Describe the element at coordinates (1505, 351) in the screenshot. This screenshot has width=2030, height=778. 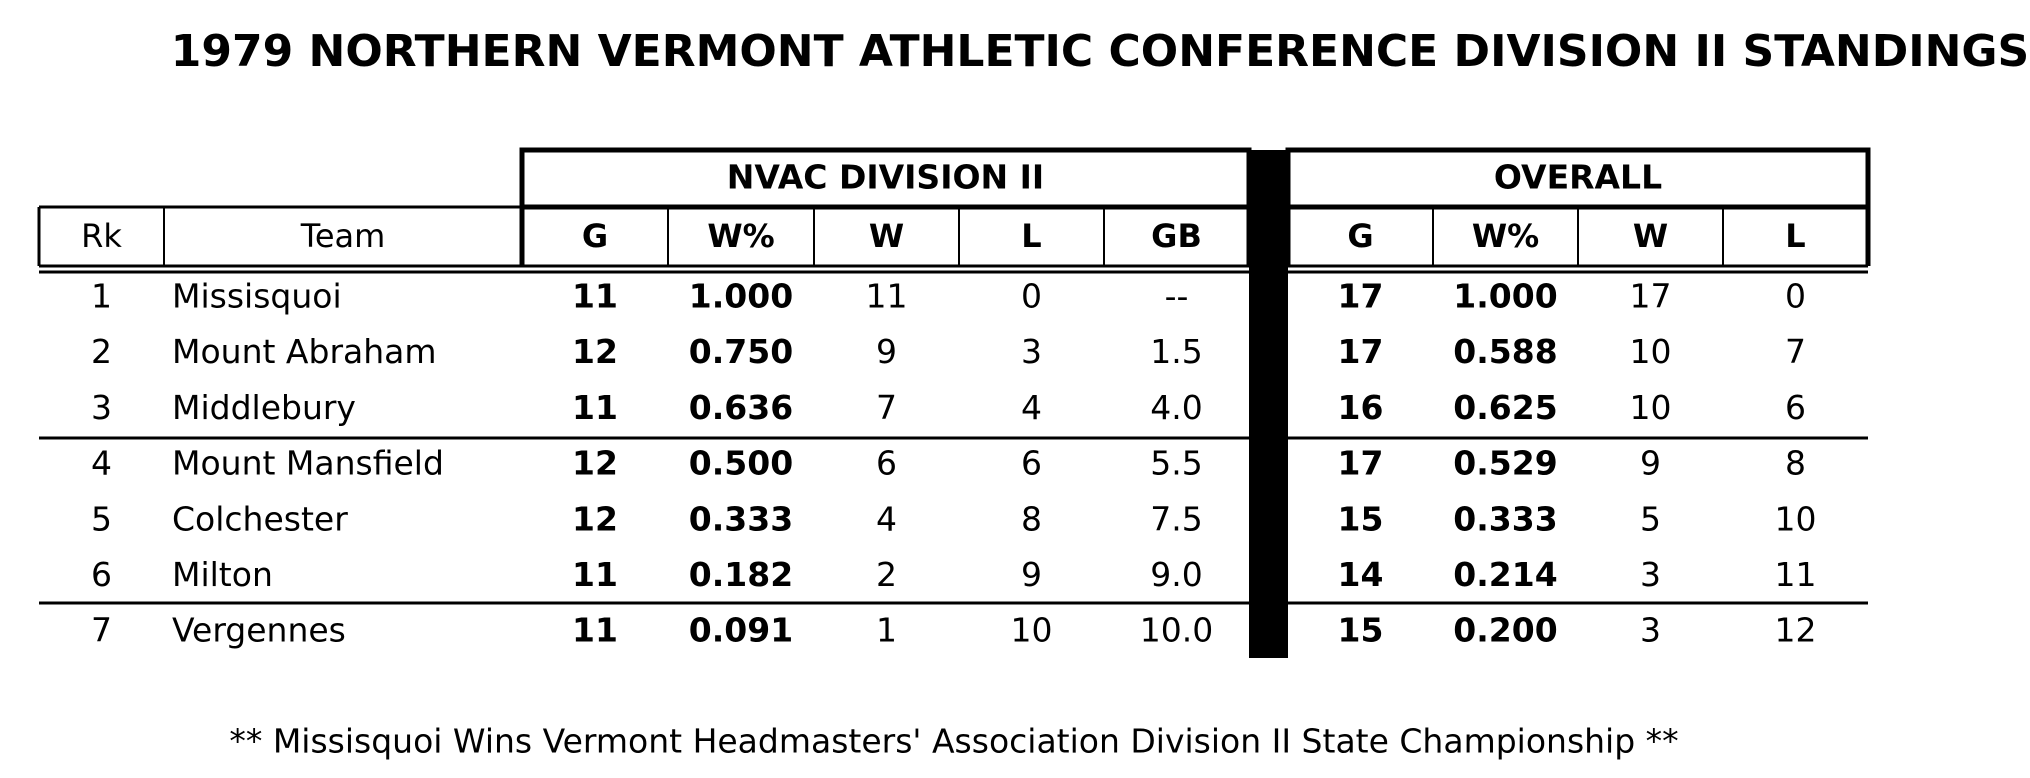
I see `cell: 0.588` at that location.